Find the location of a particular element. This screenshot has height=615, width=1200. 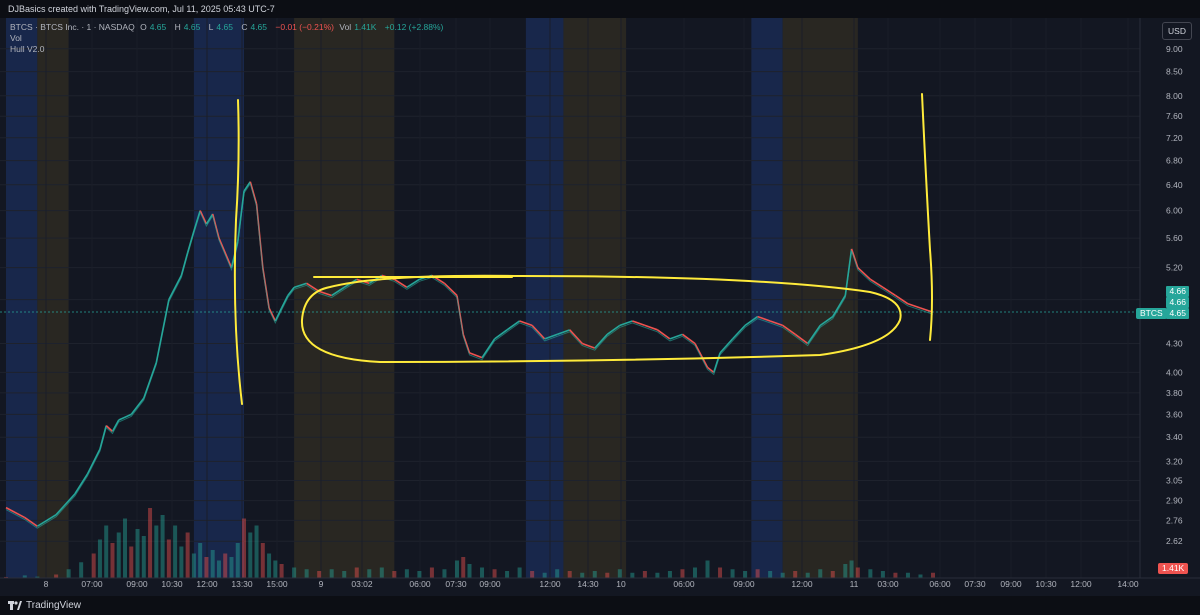

low-label: L is located at coordinates (211, 27).